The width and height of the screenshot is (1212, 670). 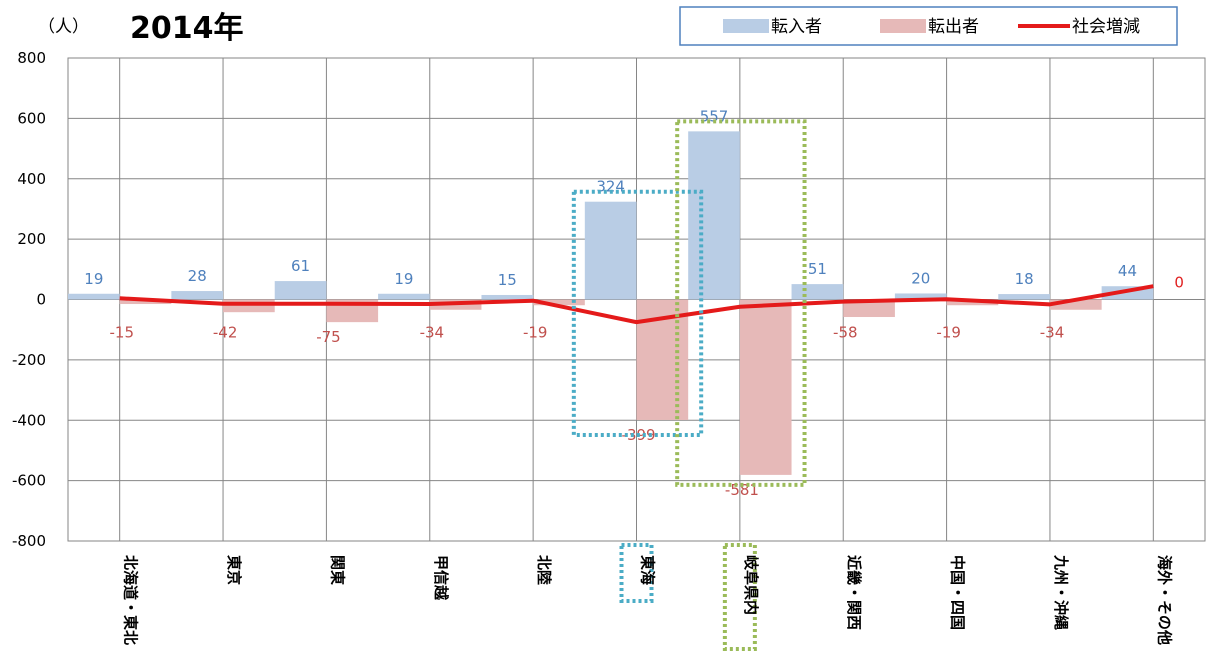 What do you see at coordinates (63, 27) in the screenshot?
I see `unit-label: （人）` at bounding box center [63, 27].